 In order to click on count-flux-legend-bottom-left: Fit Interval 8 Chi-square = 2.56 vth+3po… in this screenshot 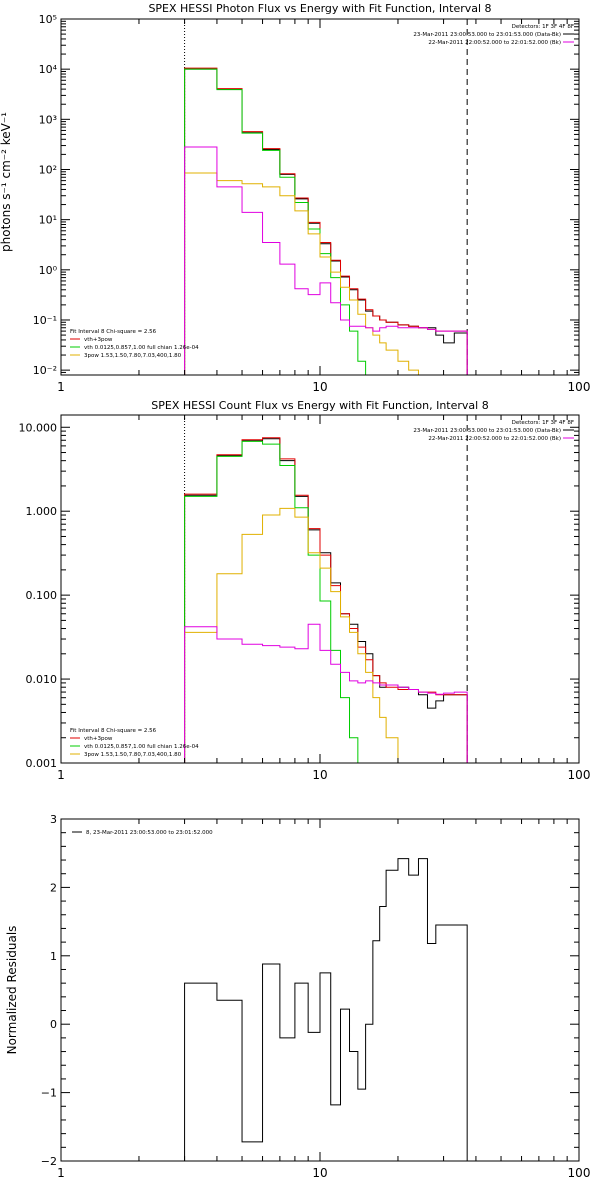, I will do `click(134, 743)`.